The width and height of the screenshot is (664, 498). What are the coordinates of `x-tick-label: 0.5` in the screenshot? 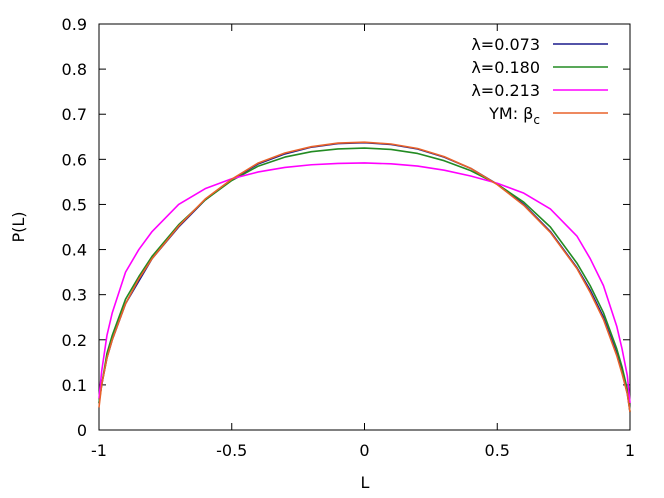 It's located at (497, 450).